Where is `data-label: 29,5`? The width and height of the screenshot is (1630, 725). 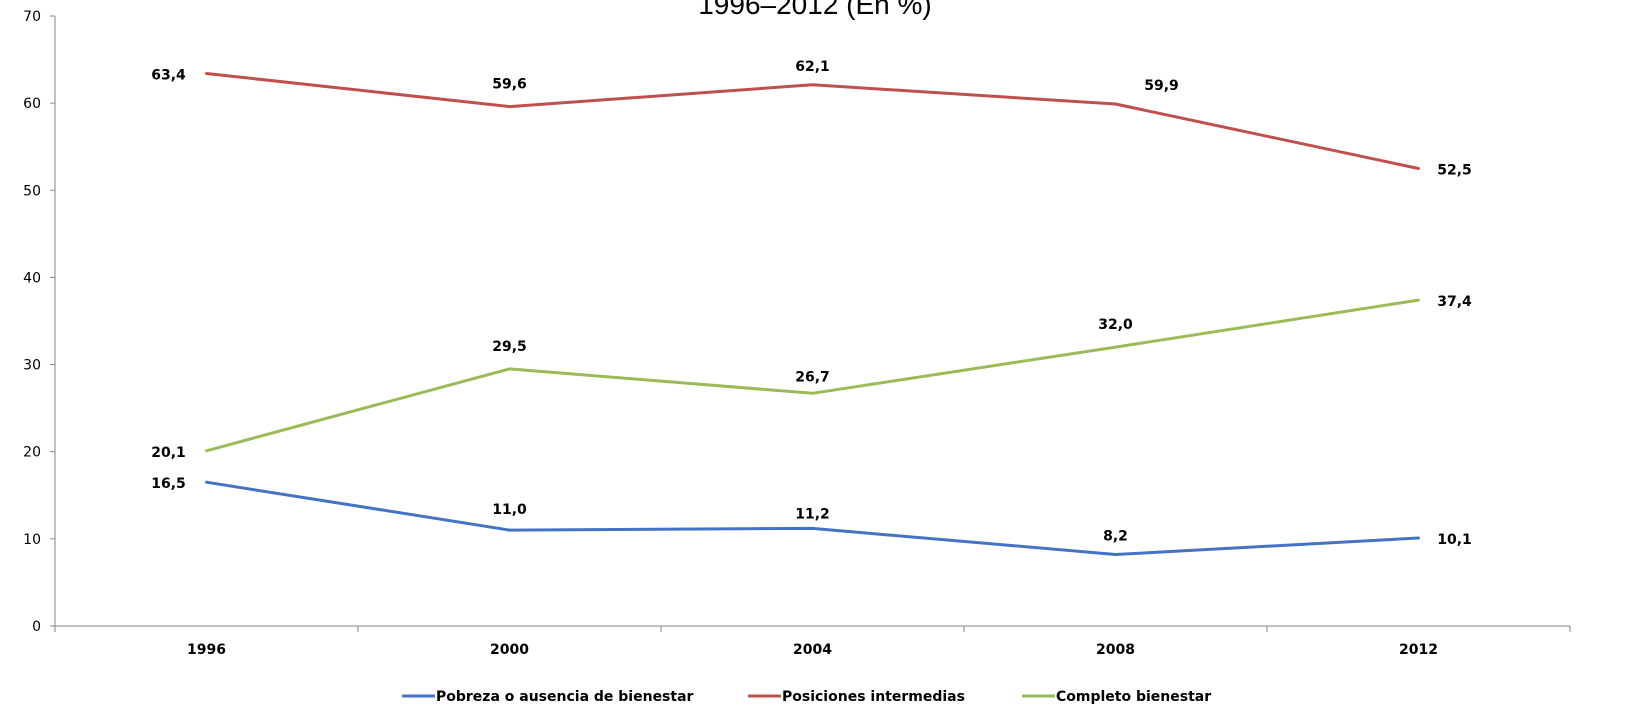 data-label: 29,5 is located at coordinates (509, 347).